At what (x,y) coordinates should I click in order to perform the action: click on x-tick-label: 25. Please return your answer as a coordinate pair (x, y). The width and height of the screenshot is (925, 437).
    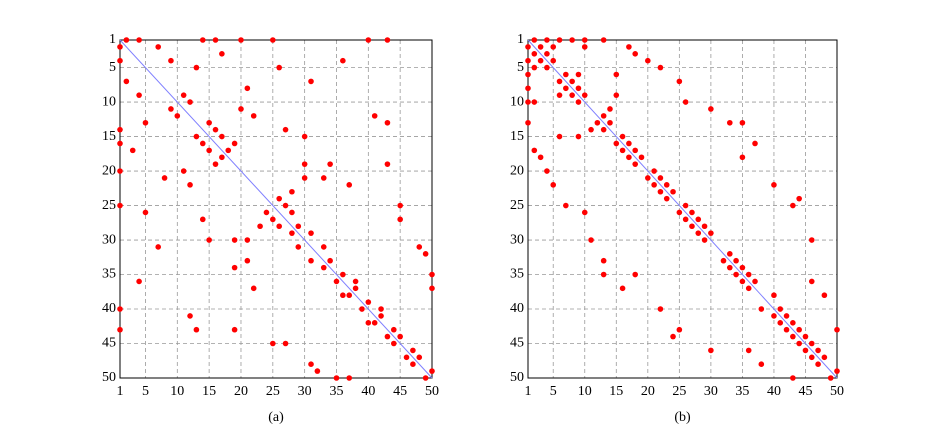
    Looking at the image, I should click on (273, 391).